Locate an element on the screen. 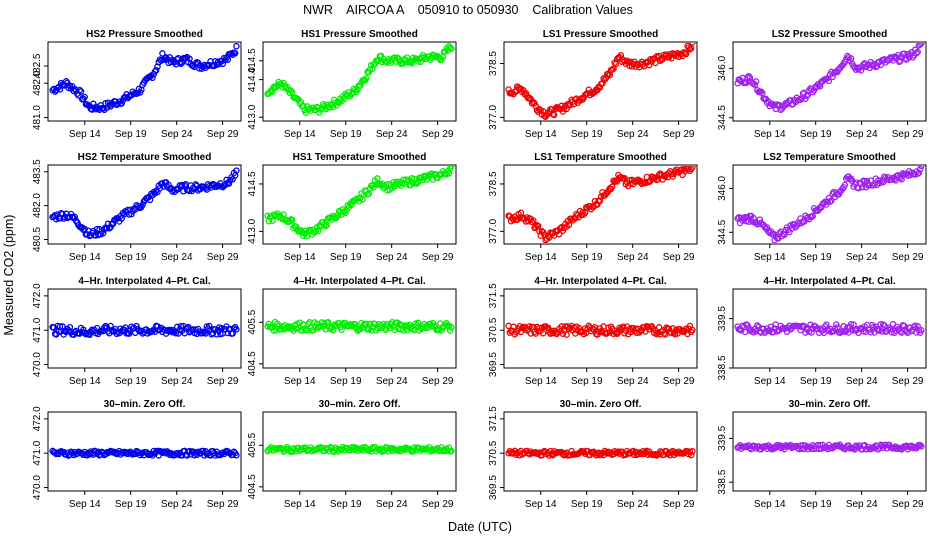 The height and width of the screenshot is (540, 936). panel-title: LS1 Pressure Smoothed is located at coordinates (601, 34).